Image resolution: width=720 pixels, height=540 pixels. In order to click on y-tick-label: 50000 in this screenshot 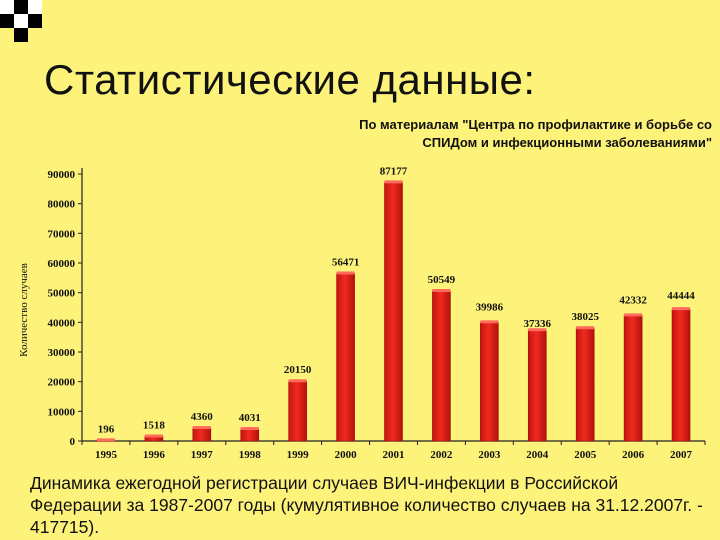, I will do `click(62, 294)`.